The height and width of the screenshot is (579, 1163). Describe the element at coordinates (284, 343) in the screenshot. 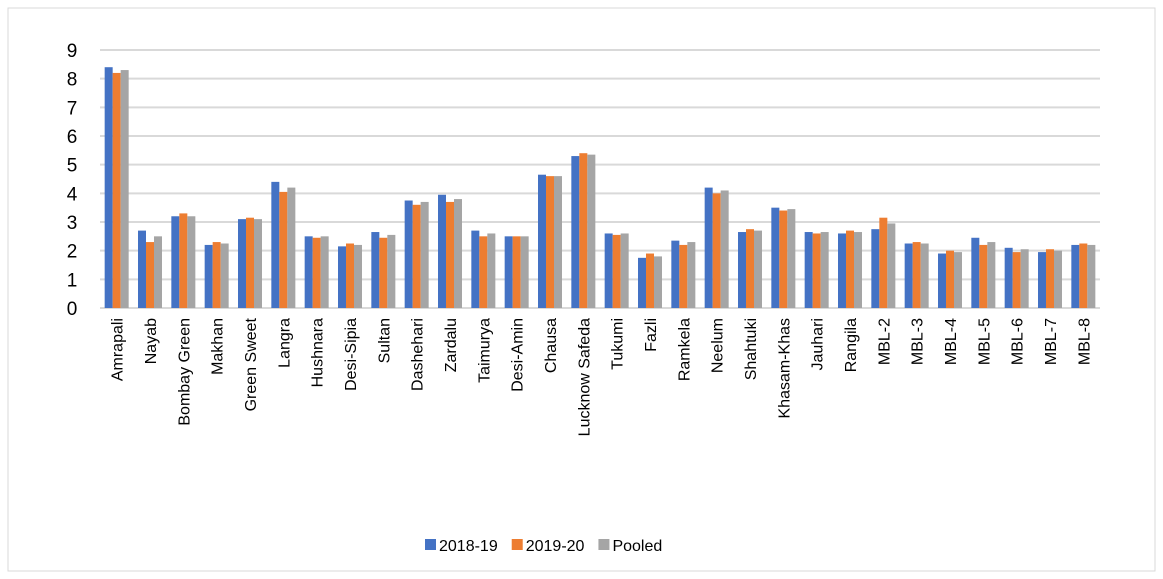

I see `x-tick-label: Langra` at that location.